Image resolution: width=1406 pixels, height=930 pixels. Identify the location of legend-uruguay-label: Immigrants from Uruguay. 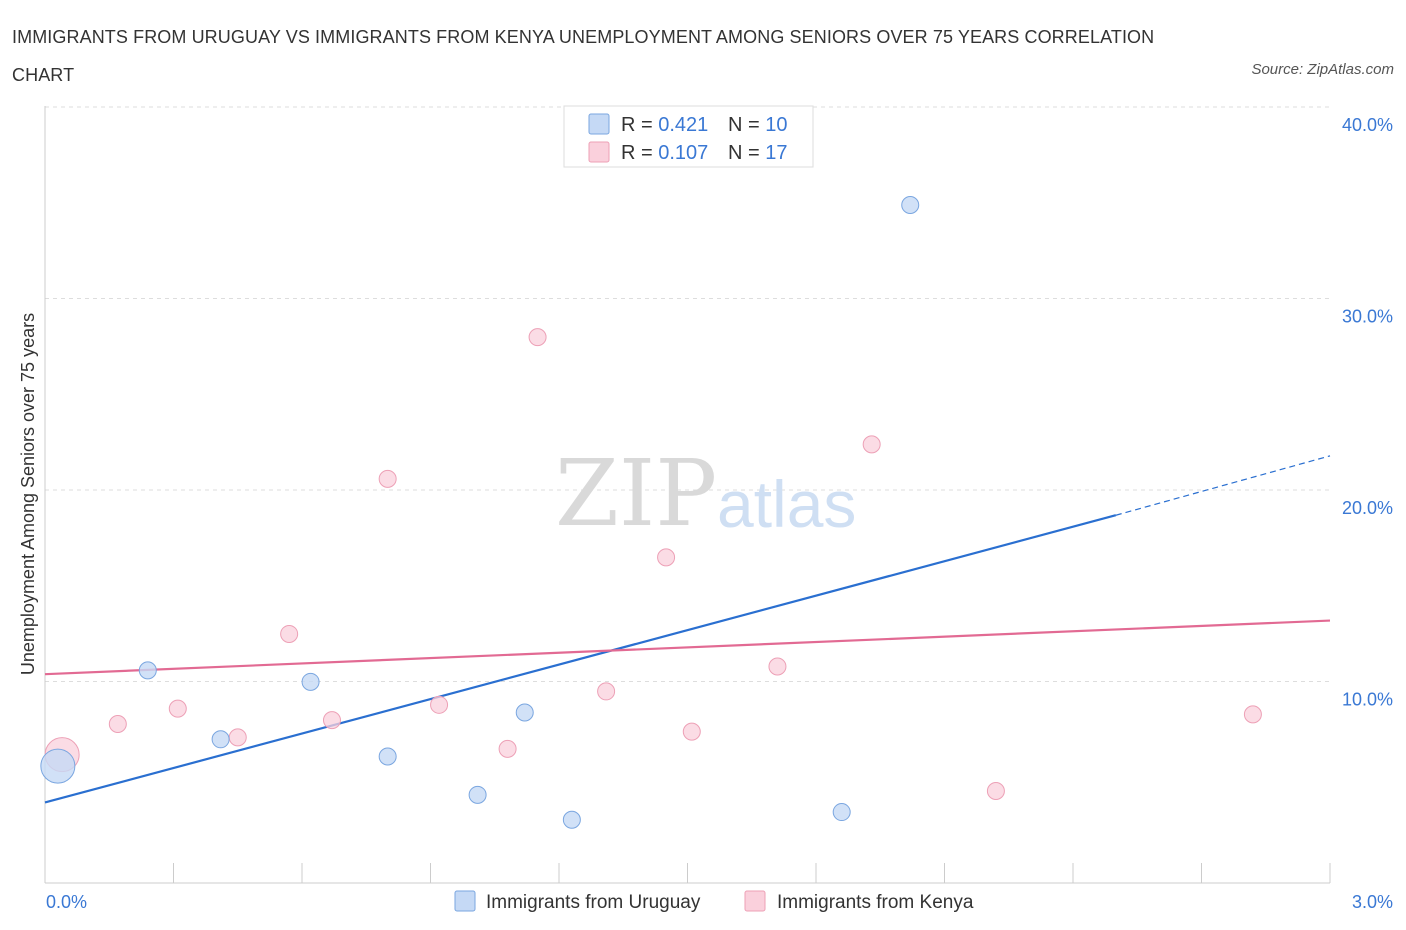
(593, 902).